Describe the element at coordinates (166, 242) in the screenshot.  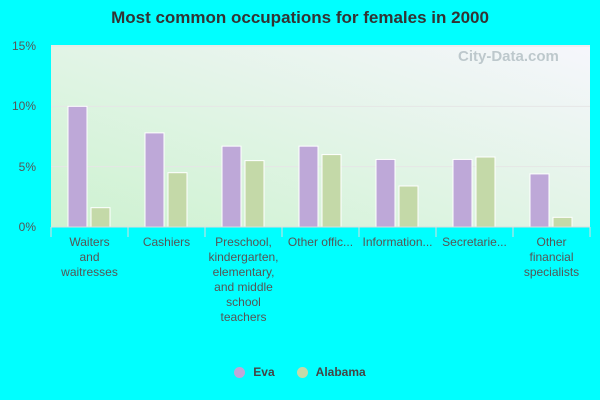
I see `x-tick-label: Cashiers` at that location.